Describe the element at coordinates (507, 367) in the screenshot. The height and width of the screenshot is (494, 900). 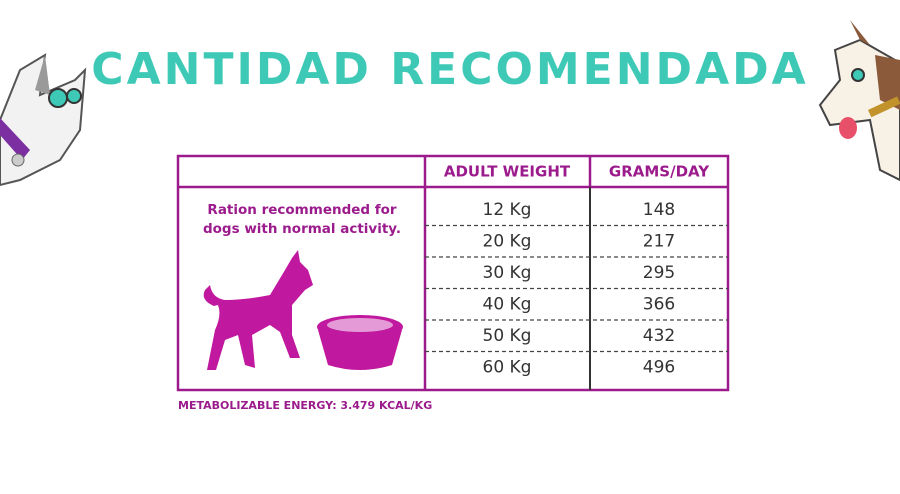
I see `weight-cell: 60 Kg` at that location.